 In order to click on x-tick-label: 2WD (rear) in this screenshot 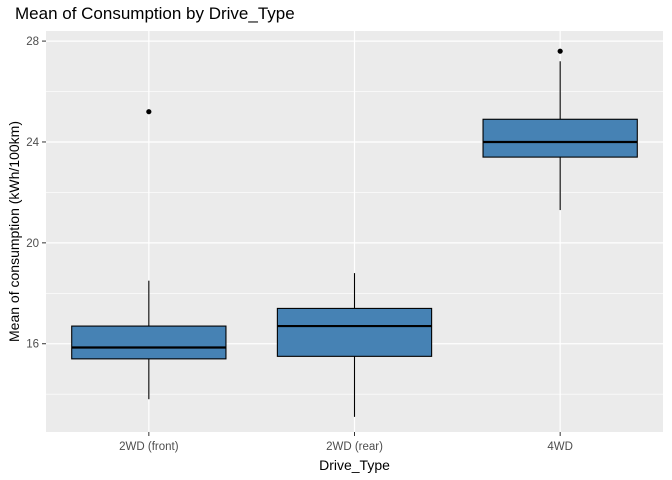, I will do `click(354, 447)`.